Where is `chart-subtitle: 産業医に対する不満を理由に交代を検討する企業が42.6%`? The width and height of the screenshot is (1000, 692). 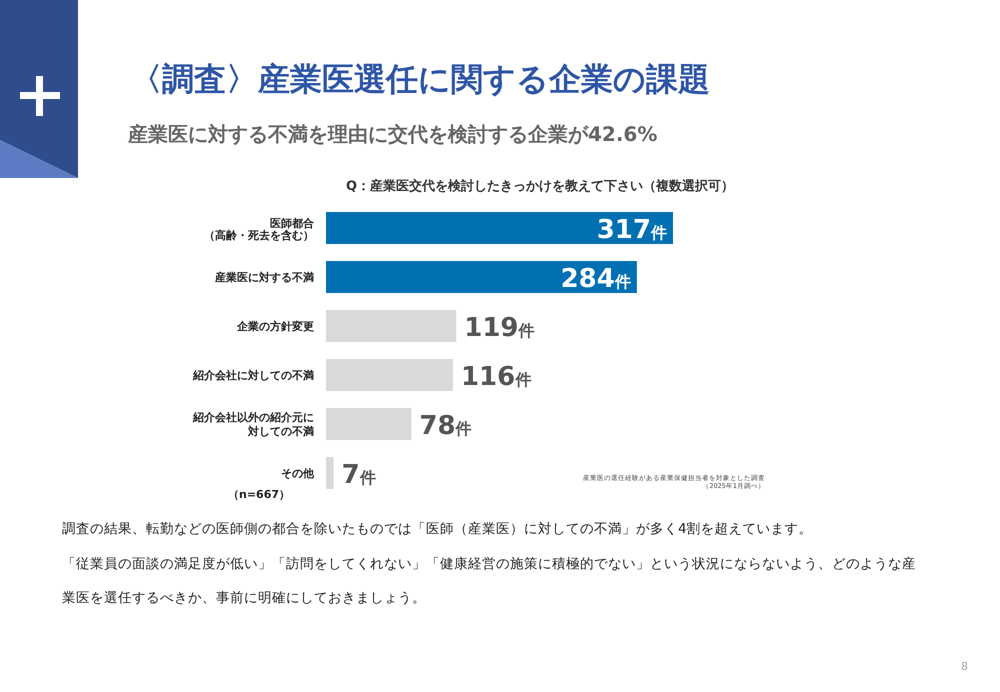
chart-subtitle: 産業医に対する不満を理由に交代を検討する企業が42.6% is located at coordinates (392, 134).